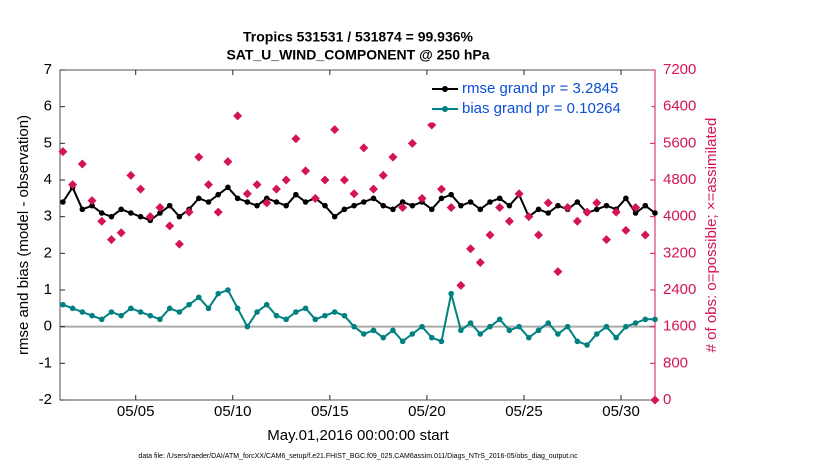 The width and height of the screenshot is (830, 470). I want to click on y2-tick-label: 4800, so click(679, 179).